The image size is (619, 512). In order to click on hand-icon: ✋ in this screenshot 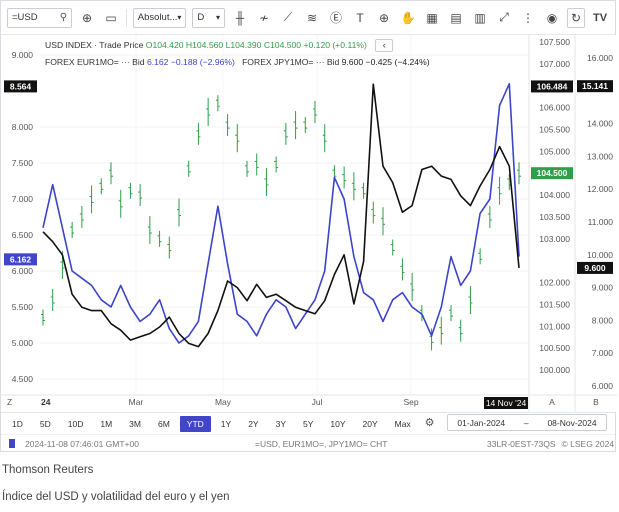, I will do `click(408, 17)`.